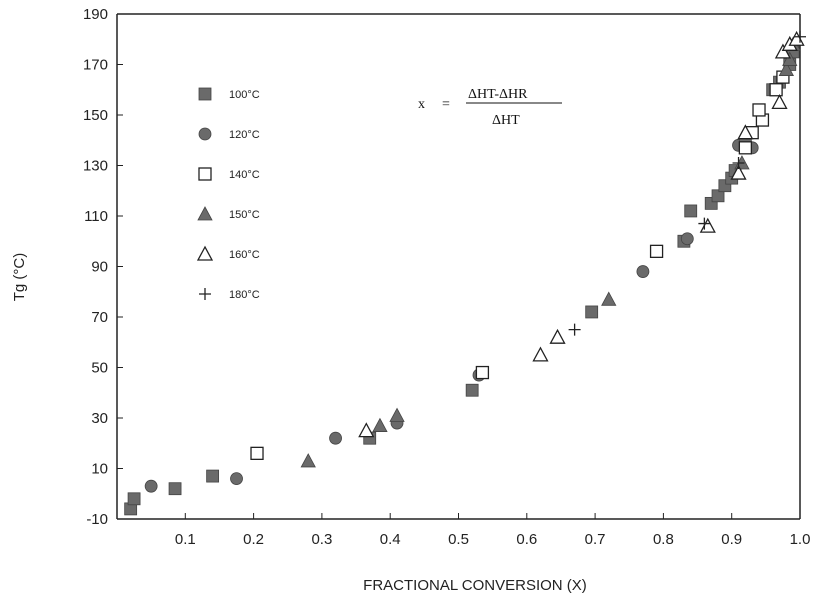 This screenshot has width=820, height=599. Describe the element at coordinates (595, 539) in the screenshot. I see `x-tick-label: 0.7` at that location.